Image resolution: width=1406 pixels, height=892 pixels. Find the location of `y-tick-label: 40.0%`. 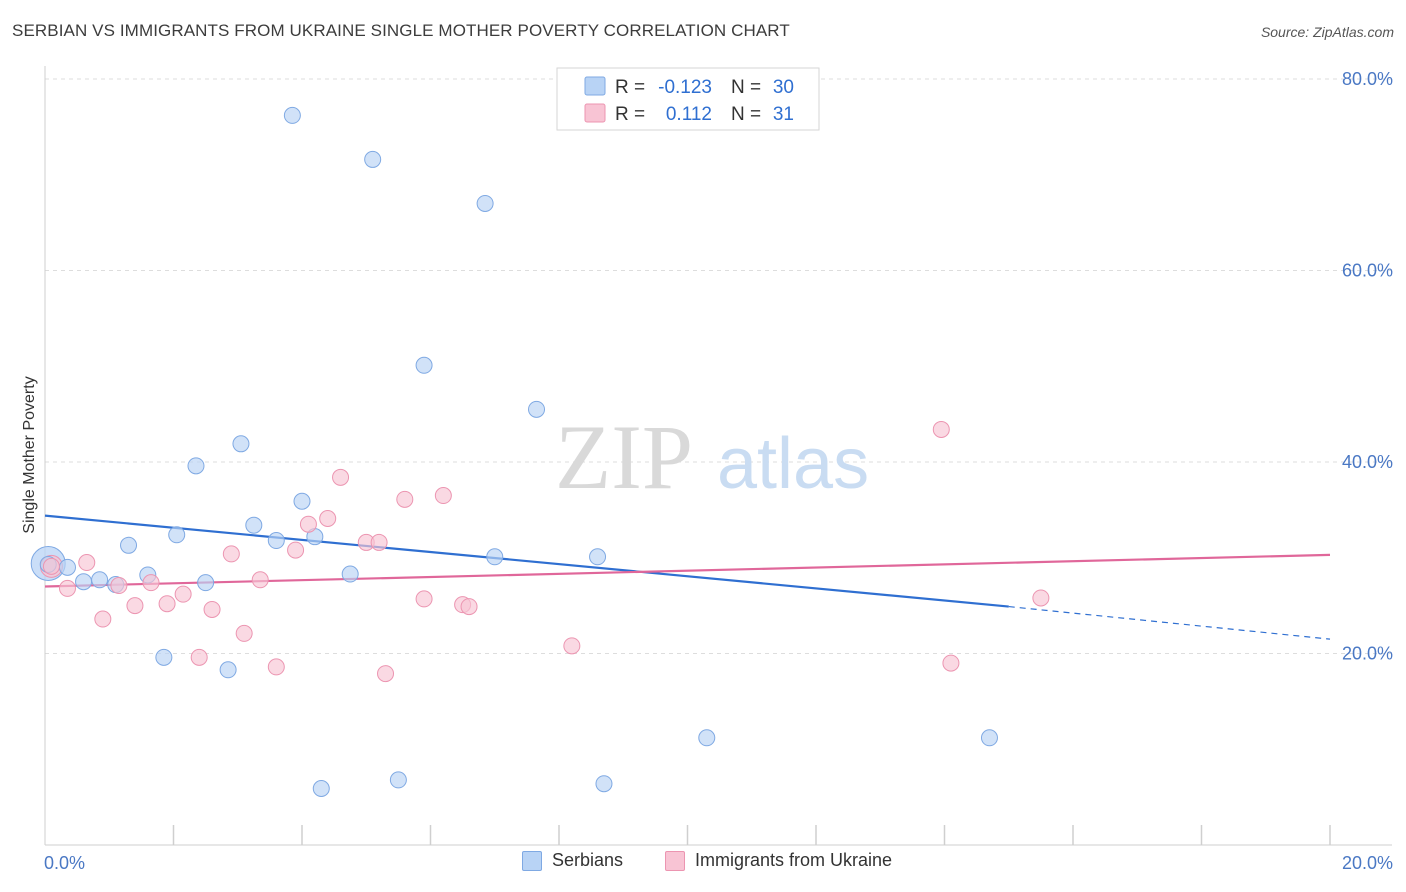

y-tick-label: 40.0% is located at coordinates (1367, 462).